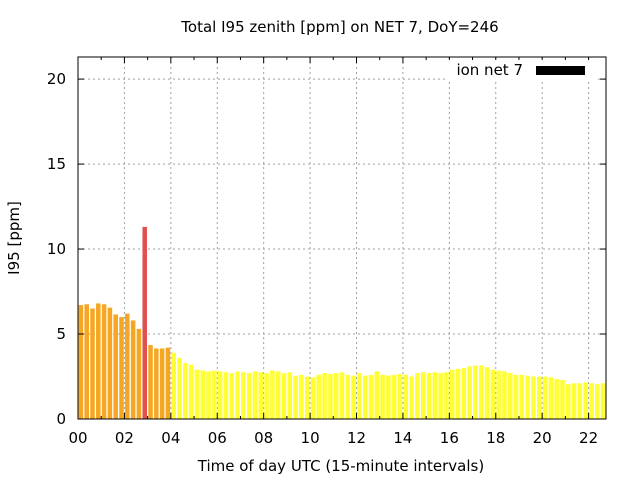 The width and height of the screenshot is (640, 480). I want to click on x-tick-label: 06, so click(217, 438).